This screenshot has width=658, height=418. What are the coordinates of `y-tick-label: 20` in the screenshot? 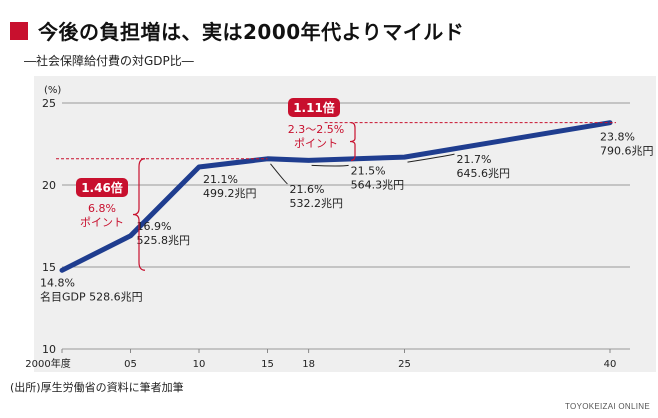 It's located at (49, 185).